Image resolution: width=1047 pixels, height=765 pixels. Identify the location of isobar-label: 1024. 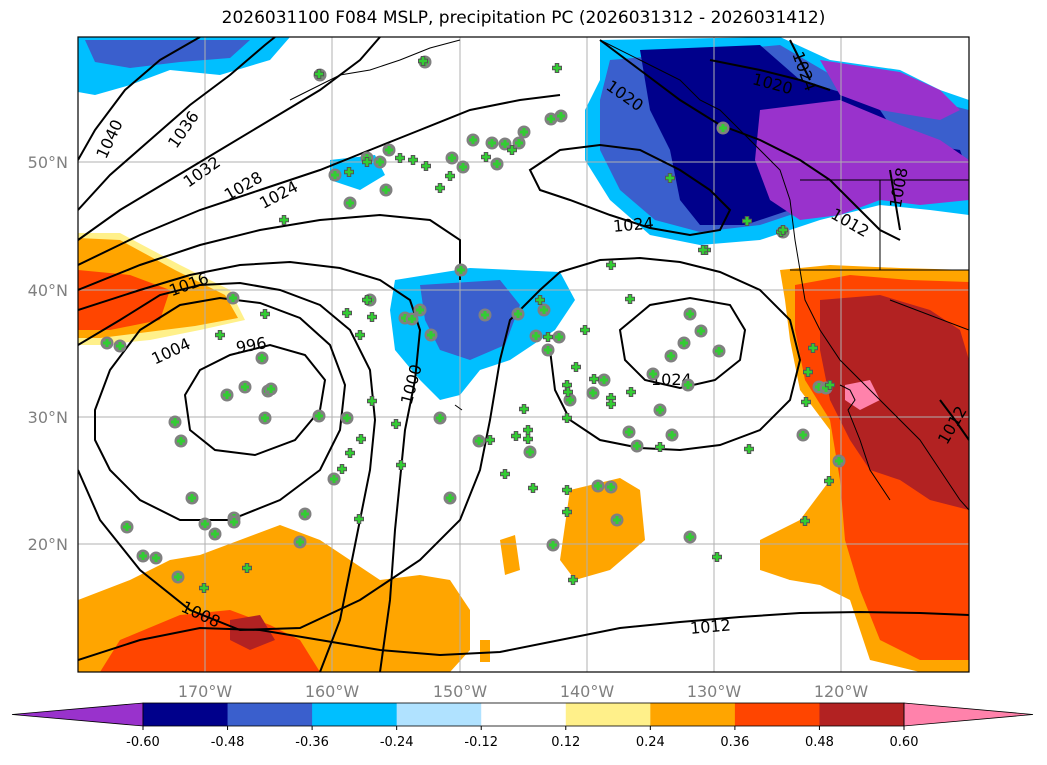
(633, 224).